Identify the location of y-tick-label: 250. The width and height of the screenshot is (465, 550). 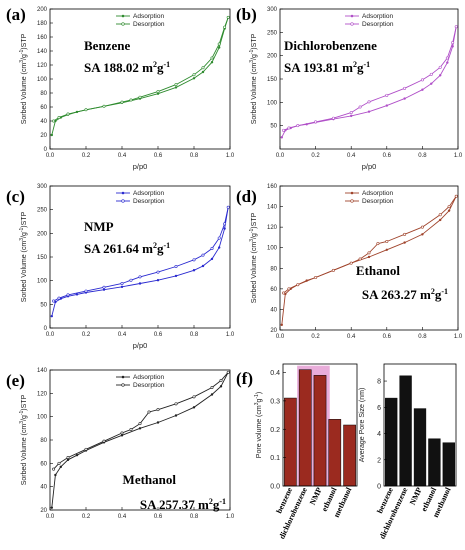
(42, 211).